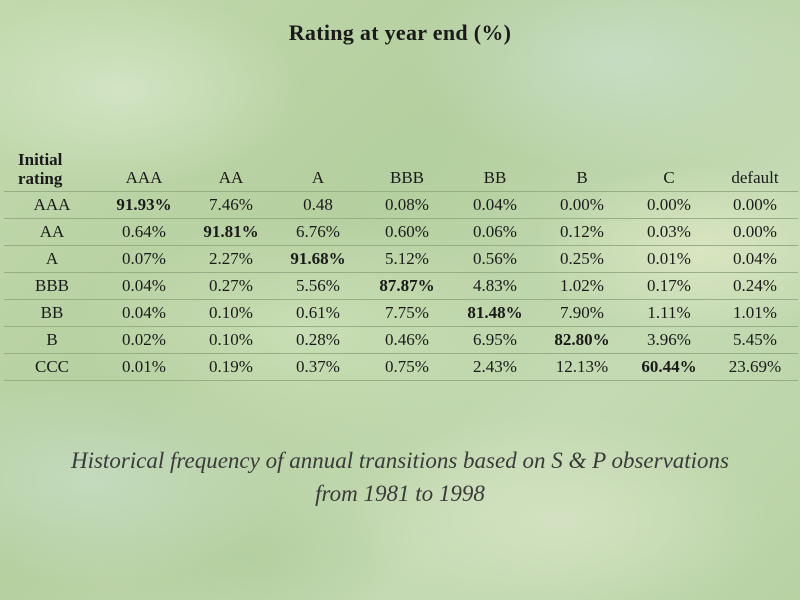 This screenshot has height=600, width=800. I want to click on table-cell: 0.48, so click(318, 205).